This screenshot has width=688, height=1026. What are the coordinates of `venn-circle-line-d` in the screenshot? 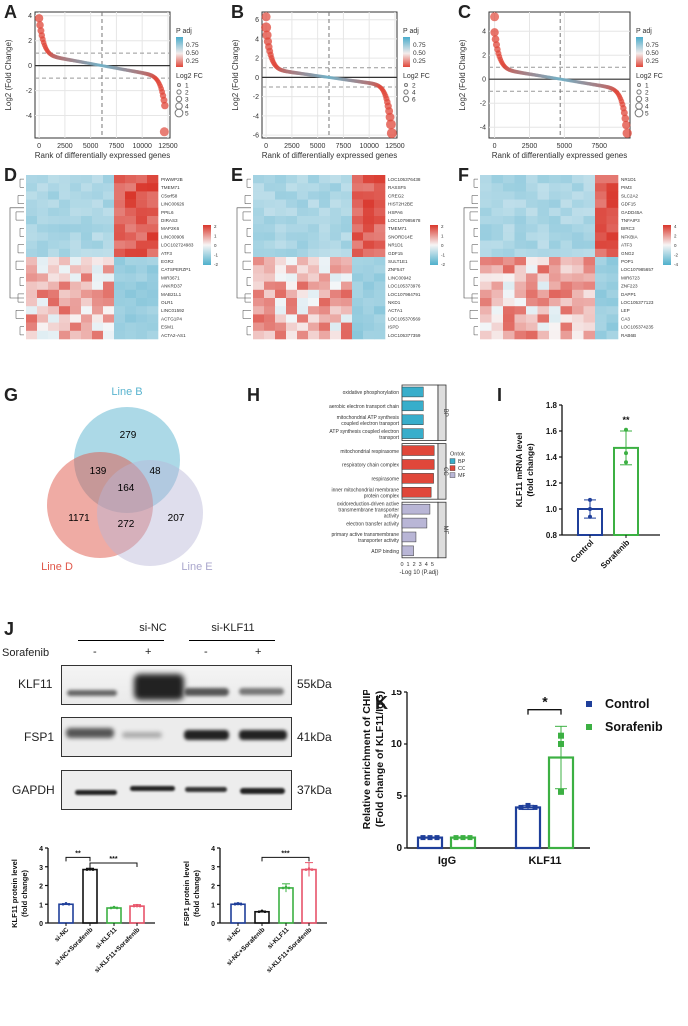 It's located at (100, 505).